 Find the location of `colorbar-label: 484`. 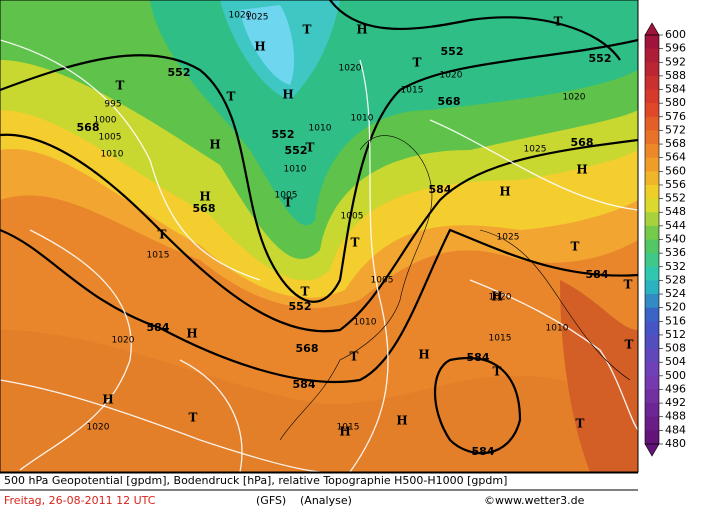

colorbar-label: 484 is located at coordinates (675, 429).